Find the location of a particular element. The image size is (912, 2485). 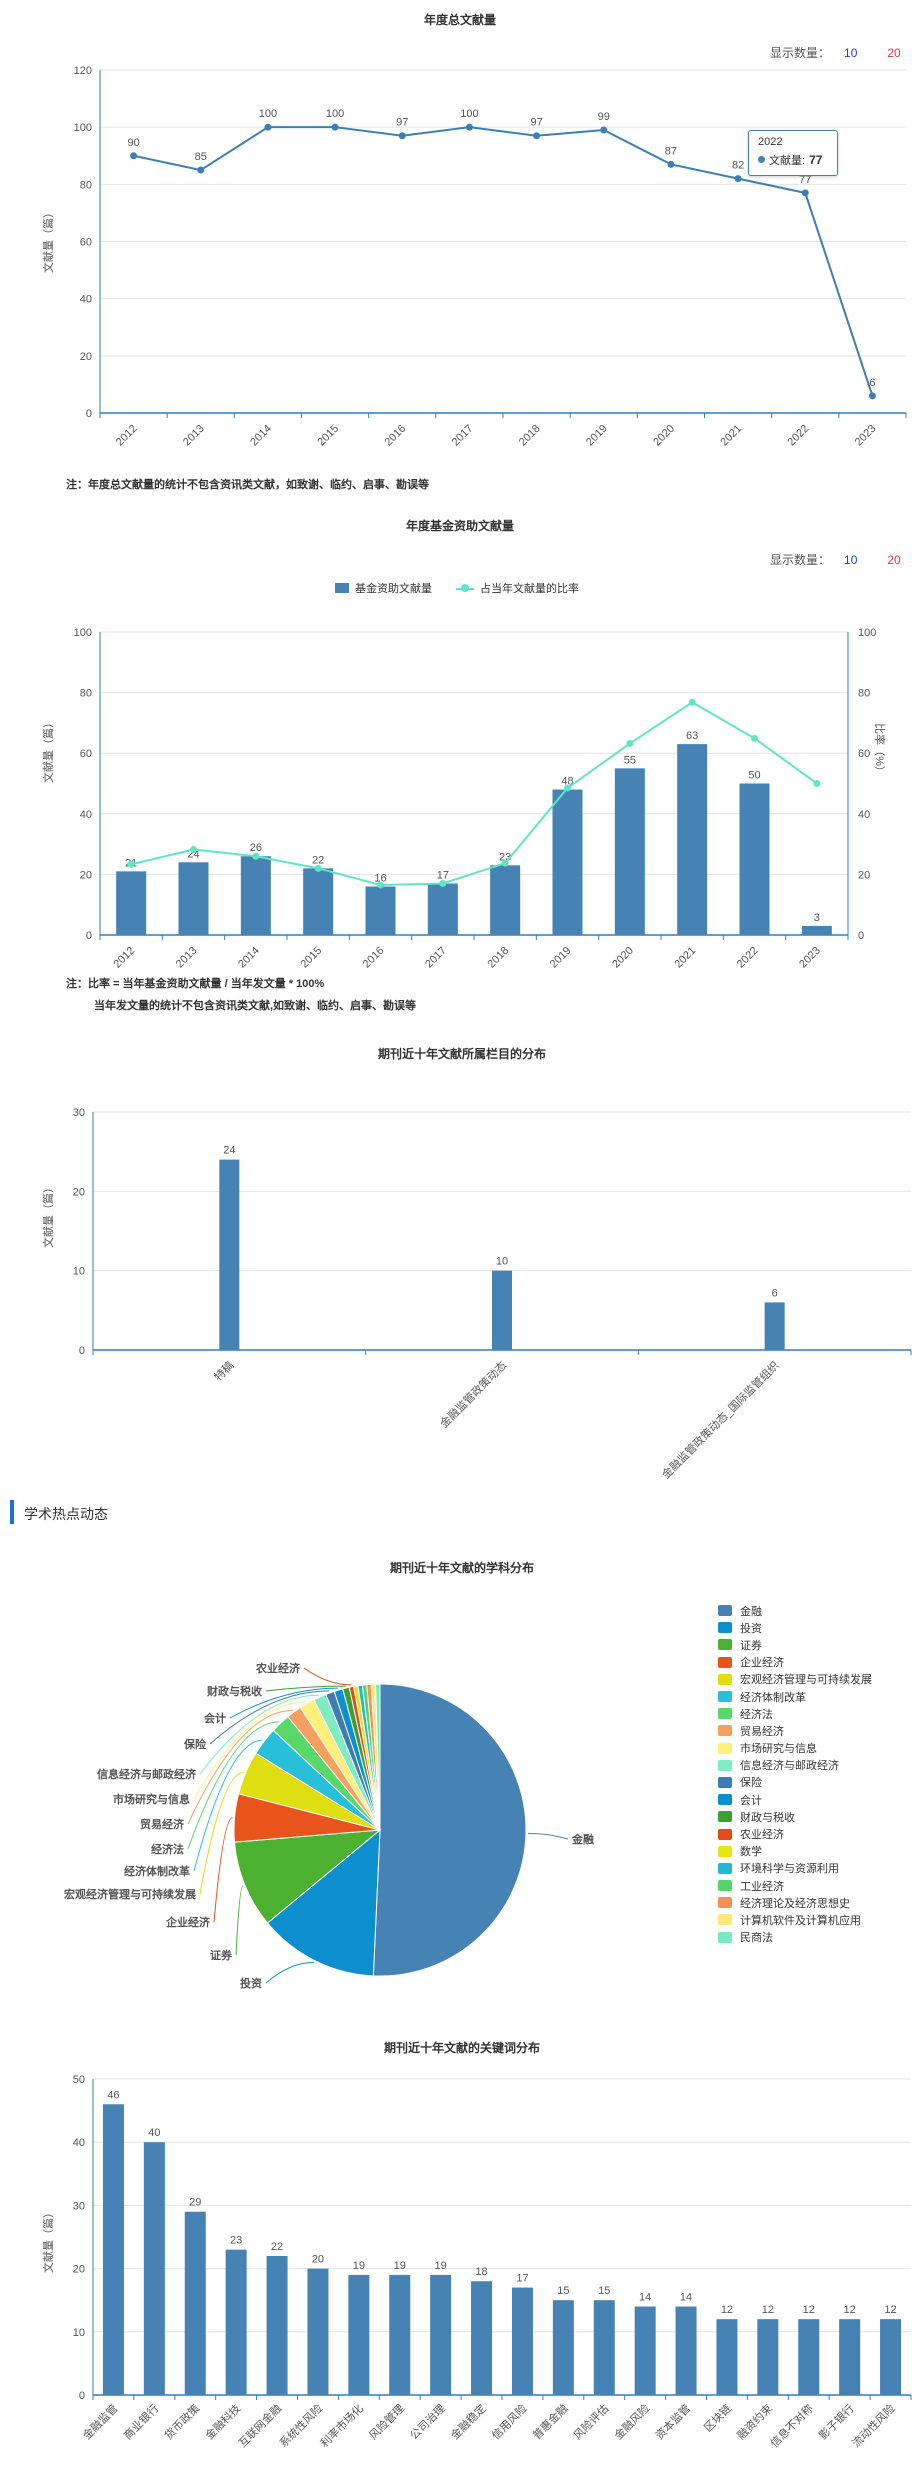

annual-count-switch: 显示数量： 10 20 is located at coordinates (835, 52).